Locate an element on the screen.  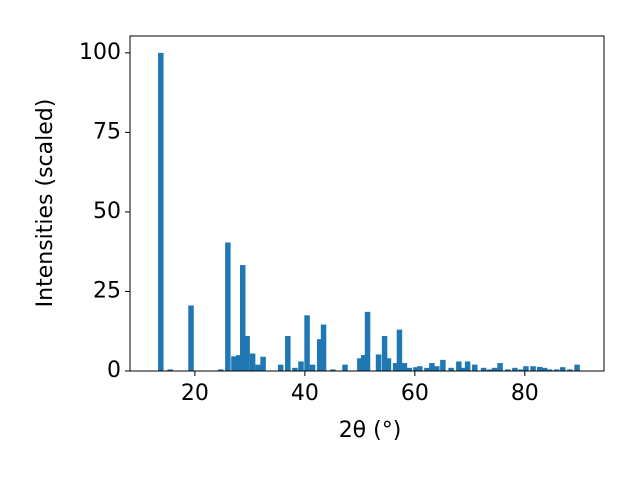
y-tick-label: 100 is located at coordinates (100, 52).